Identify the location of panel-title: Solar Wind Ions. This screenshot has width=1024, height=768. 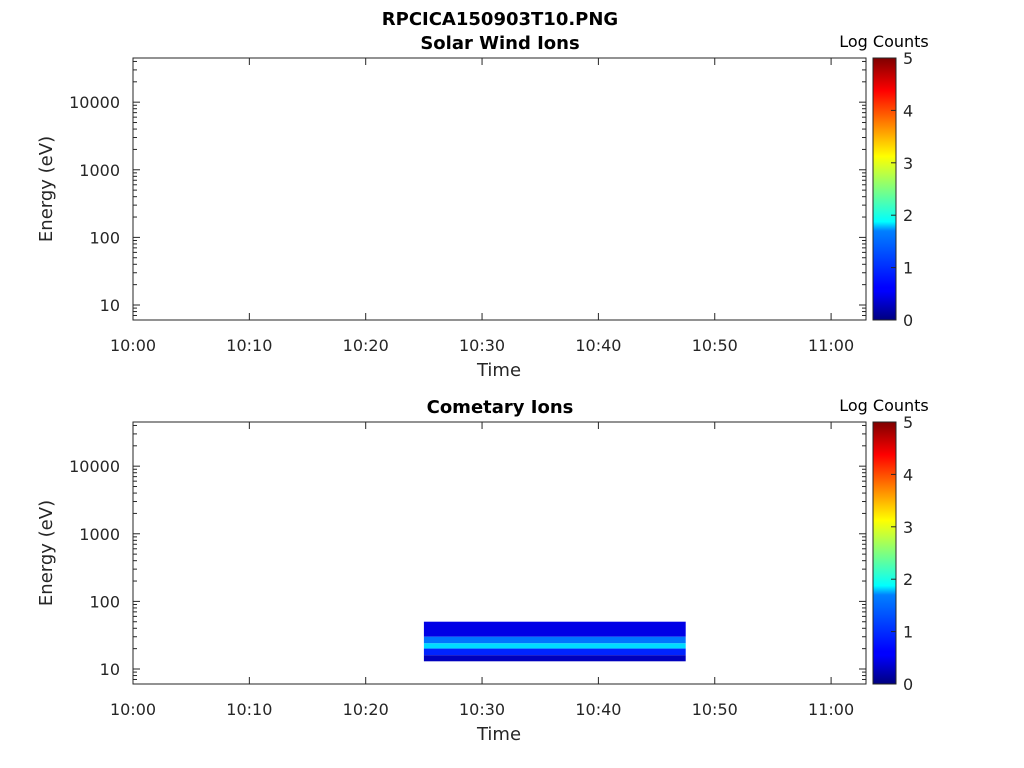
(499, 43).